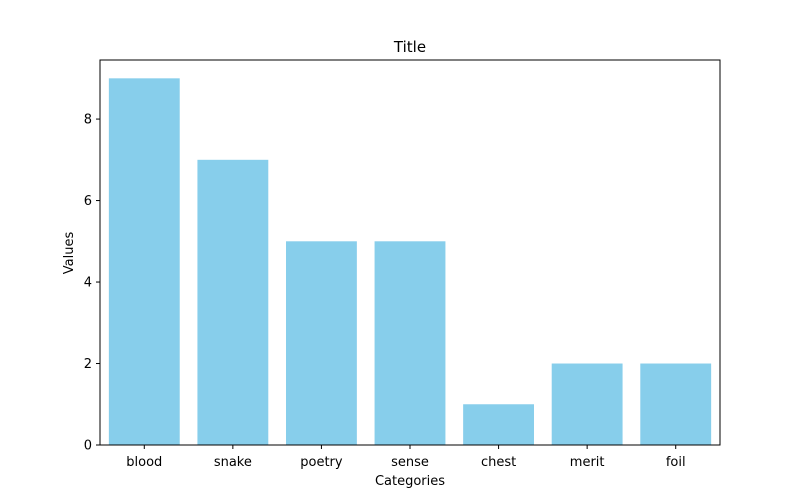 The image size is (800, 500). I want to click on y-axis-ticks: 0 2 4 6 8, so click(92, 283).